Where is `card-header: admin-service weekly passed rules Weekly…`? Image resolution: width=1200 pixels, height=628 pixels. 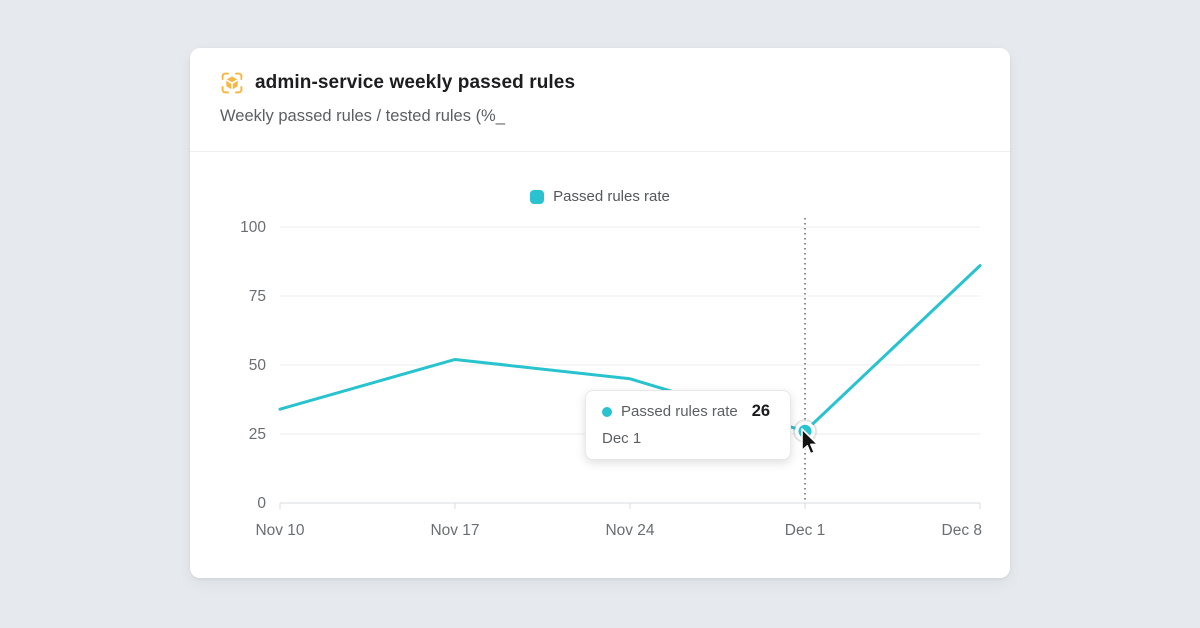
card-header: admin-service weekly passed rules Weekly… is located at coordinates (600, 100).